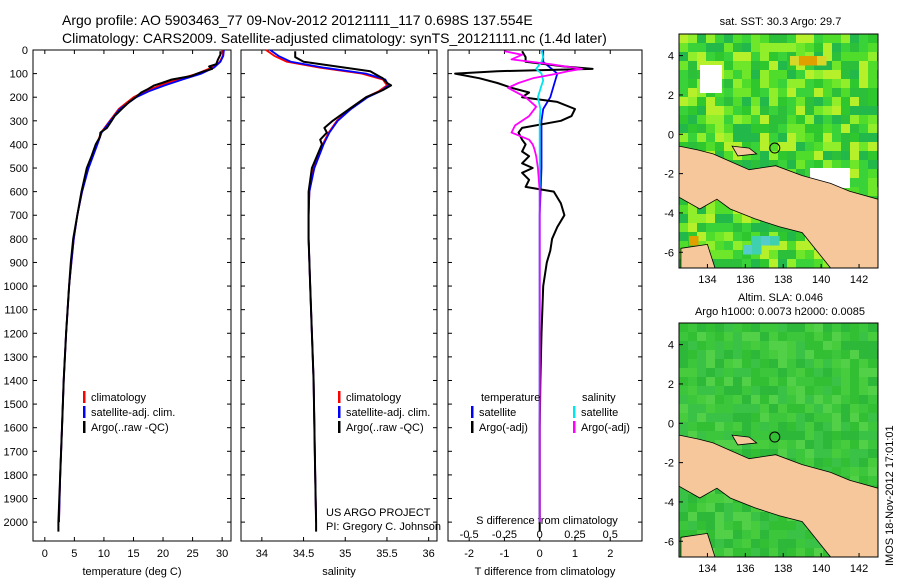 This screenshot has width=900, height=580. What do you see at coordinates (778, 495) in the screenshot?
I see `land-mass` at bounding box center [778, 495].